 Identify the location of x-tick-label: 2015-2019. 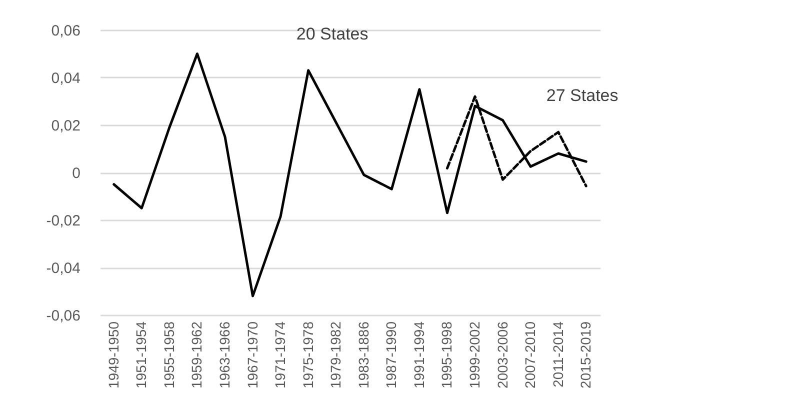
(586, 354).